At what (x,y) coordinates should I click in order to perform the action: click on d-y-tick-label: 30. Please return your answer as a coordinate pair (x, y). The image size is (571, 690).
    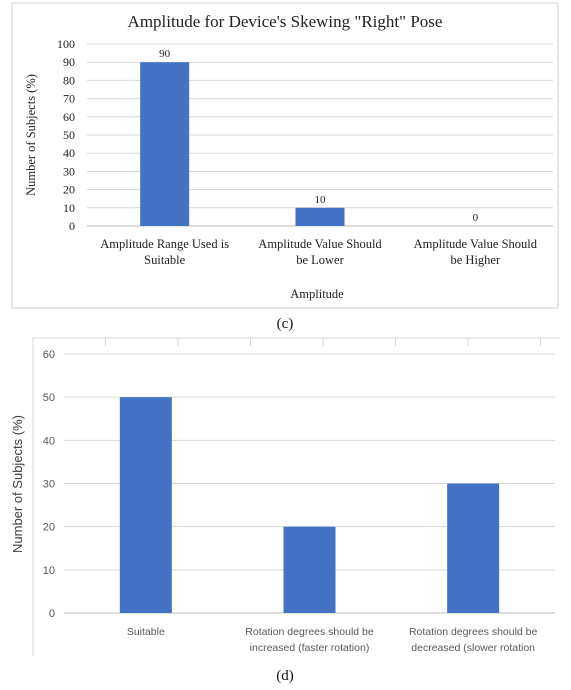
    Looking at the image, I should click on (49, 485).